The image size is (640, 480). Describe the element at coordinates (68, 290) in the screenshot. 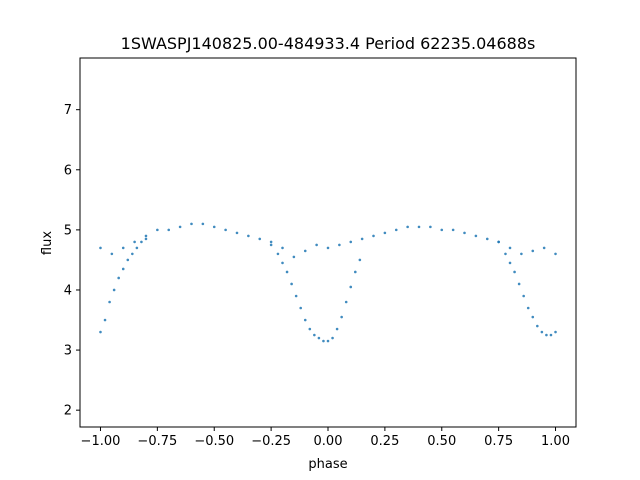

I see `y-tick-label: 4` at that location.